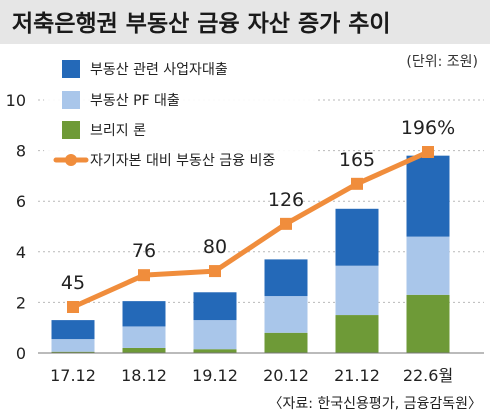 This screenshot has width=490, height=420. What do you see at coordinates (215, 375) in the screenshot?
I see `x-tick-label: 19.12` at bounding box center [215, 375].